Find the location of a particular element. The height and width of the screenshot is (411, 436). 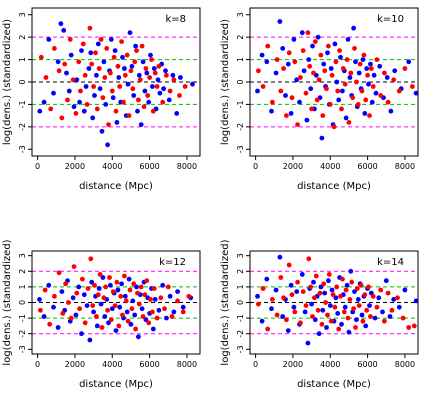

x-axis-label: distance (Mpc) is located at coordinates (334, 384).